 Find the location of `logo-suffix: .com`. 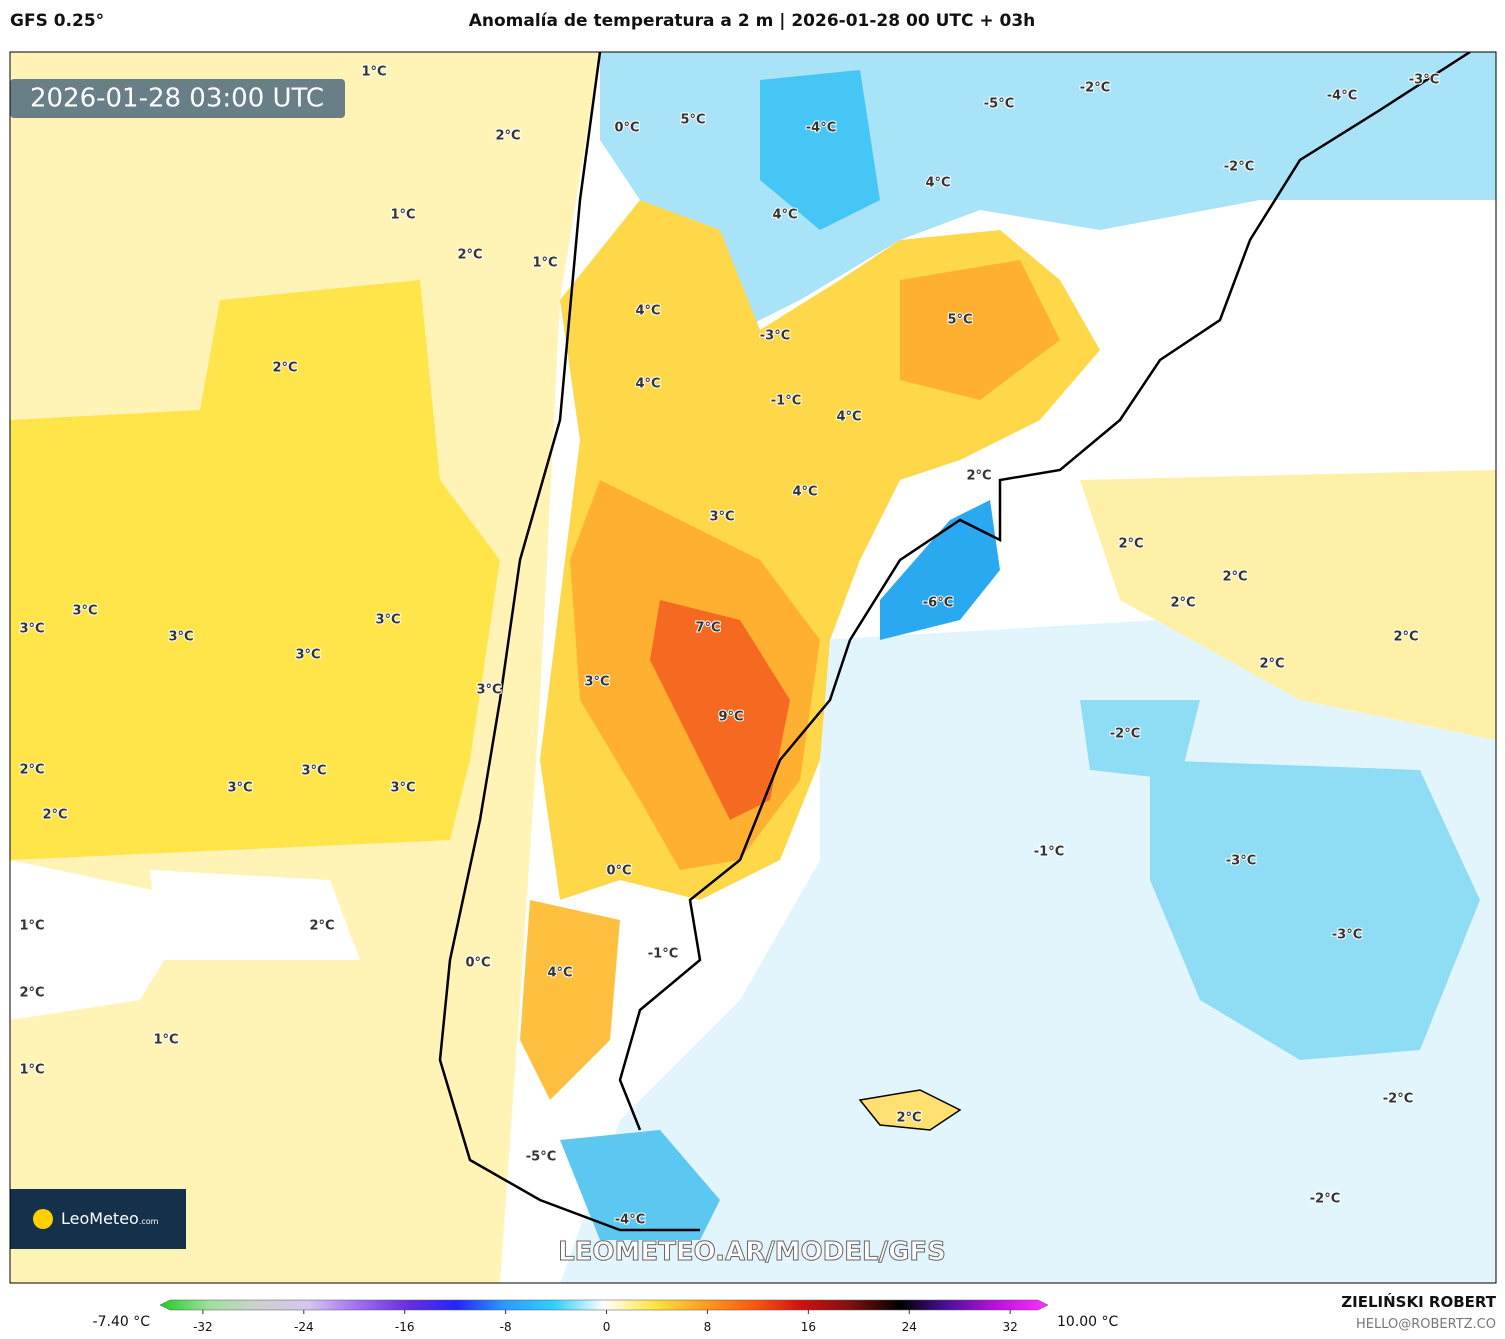

logo-suffix: .com is located at coordinates (149, 1221).